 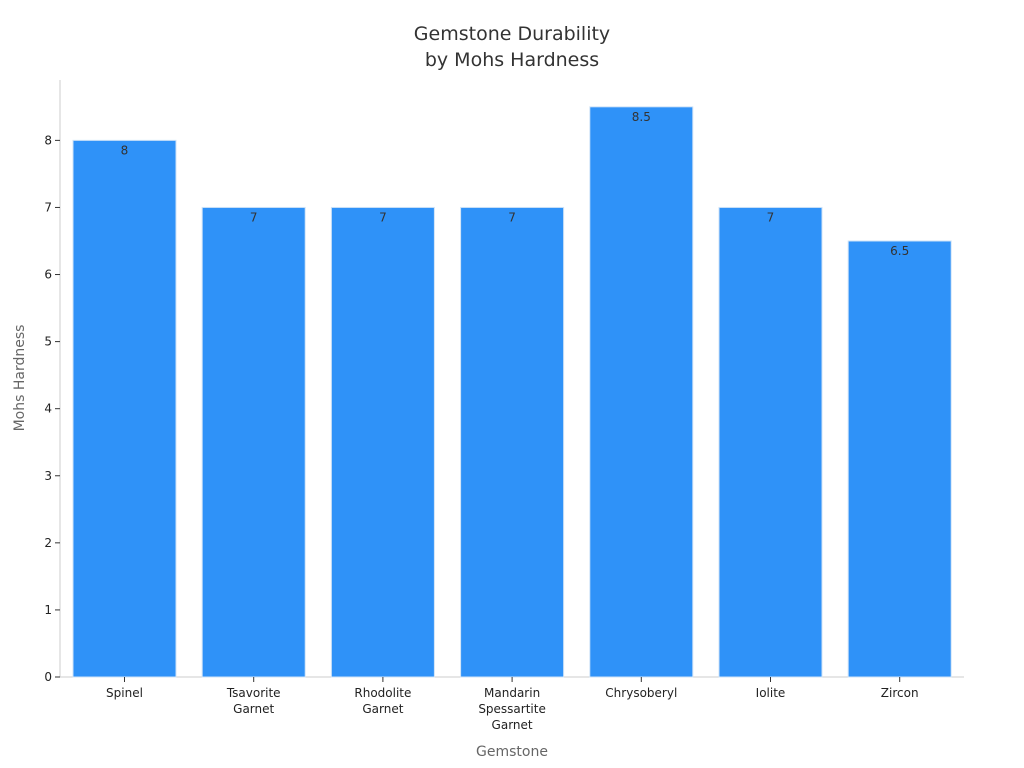 What do you see at coordinates (48, 409) in the screenshot?
I see `y-tick-label: 4` at bounding box center [48, 409].